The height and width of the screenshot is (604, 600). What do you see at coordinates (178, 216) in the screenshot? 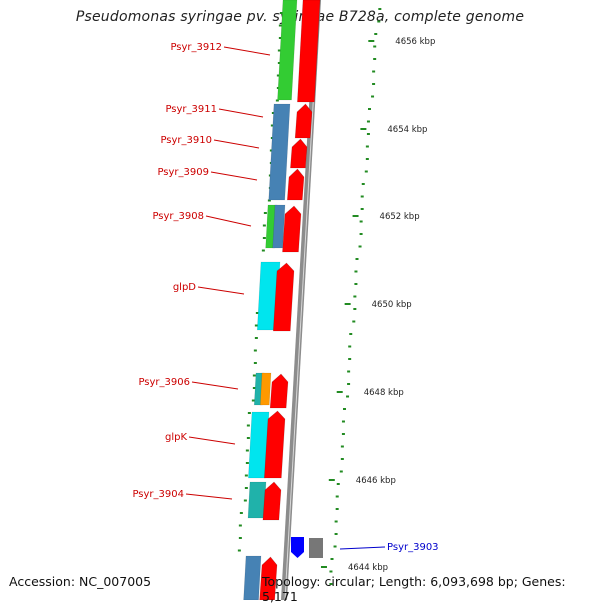
I see `gene-label-psyr-3908: Psyr_3908` at bounding box center [178, 216].